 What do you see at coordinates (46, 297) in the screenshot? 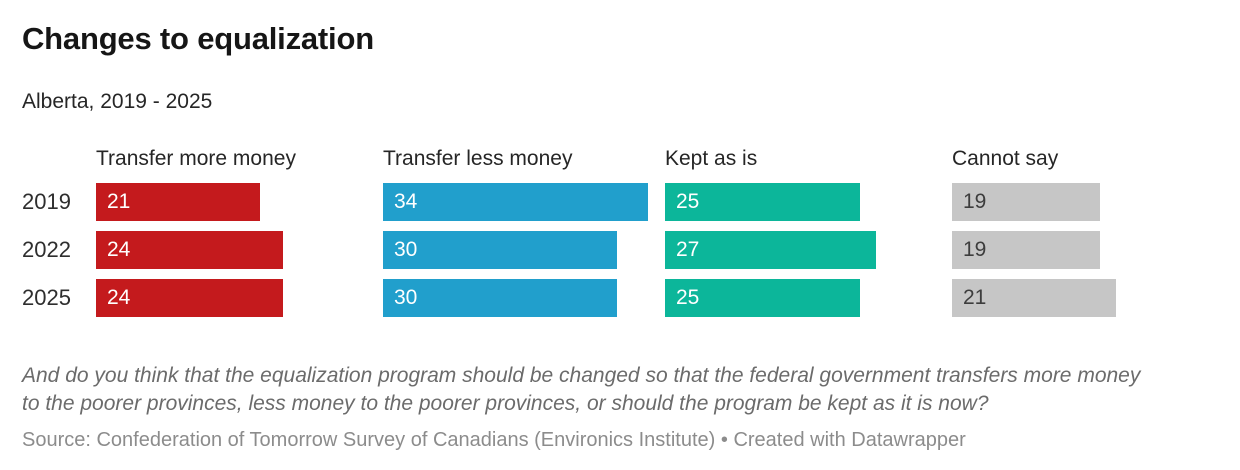
I see `row-label-2025: 2025` at bounding box center [46, 297].